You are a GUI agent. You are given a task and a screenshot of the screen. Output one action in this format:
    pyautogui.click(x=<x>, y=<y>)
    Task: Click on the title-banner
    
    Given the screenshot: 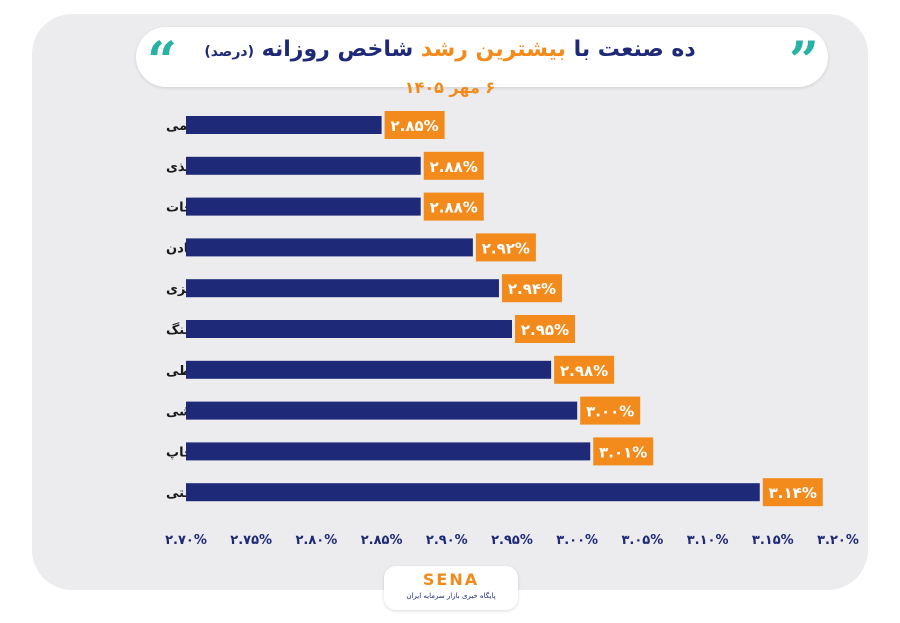 What is the action you would take?
    pyautogui.click(x=482, y=57)
    